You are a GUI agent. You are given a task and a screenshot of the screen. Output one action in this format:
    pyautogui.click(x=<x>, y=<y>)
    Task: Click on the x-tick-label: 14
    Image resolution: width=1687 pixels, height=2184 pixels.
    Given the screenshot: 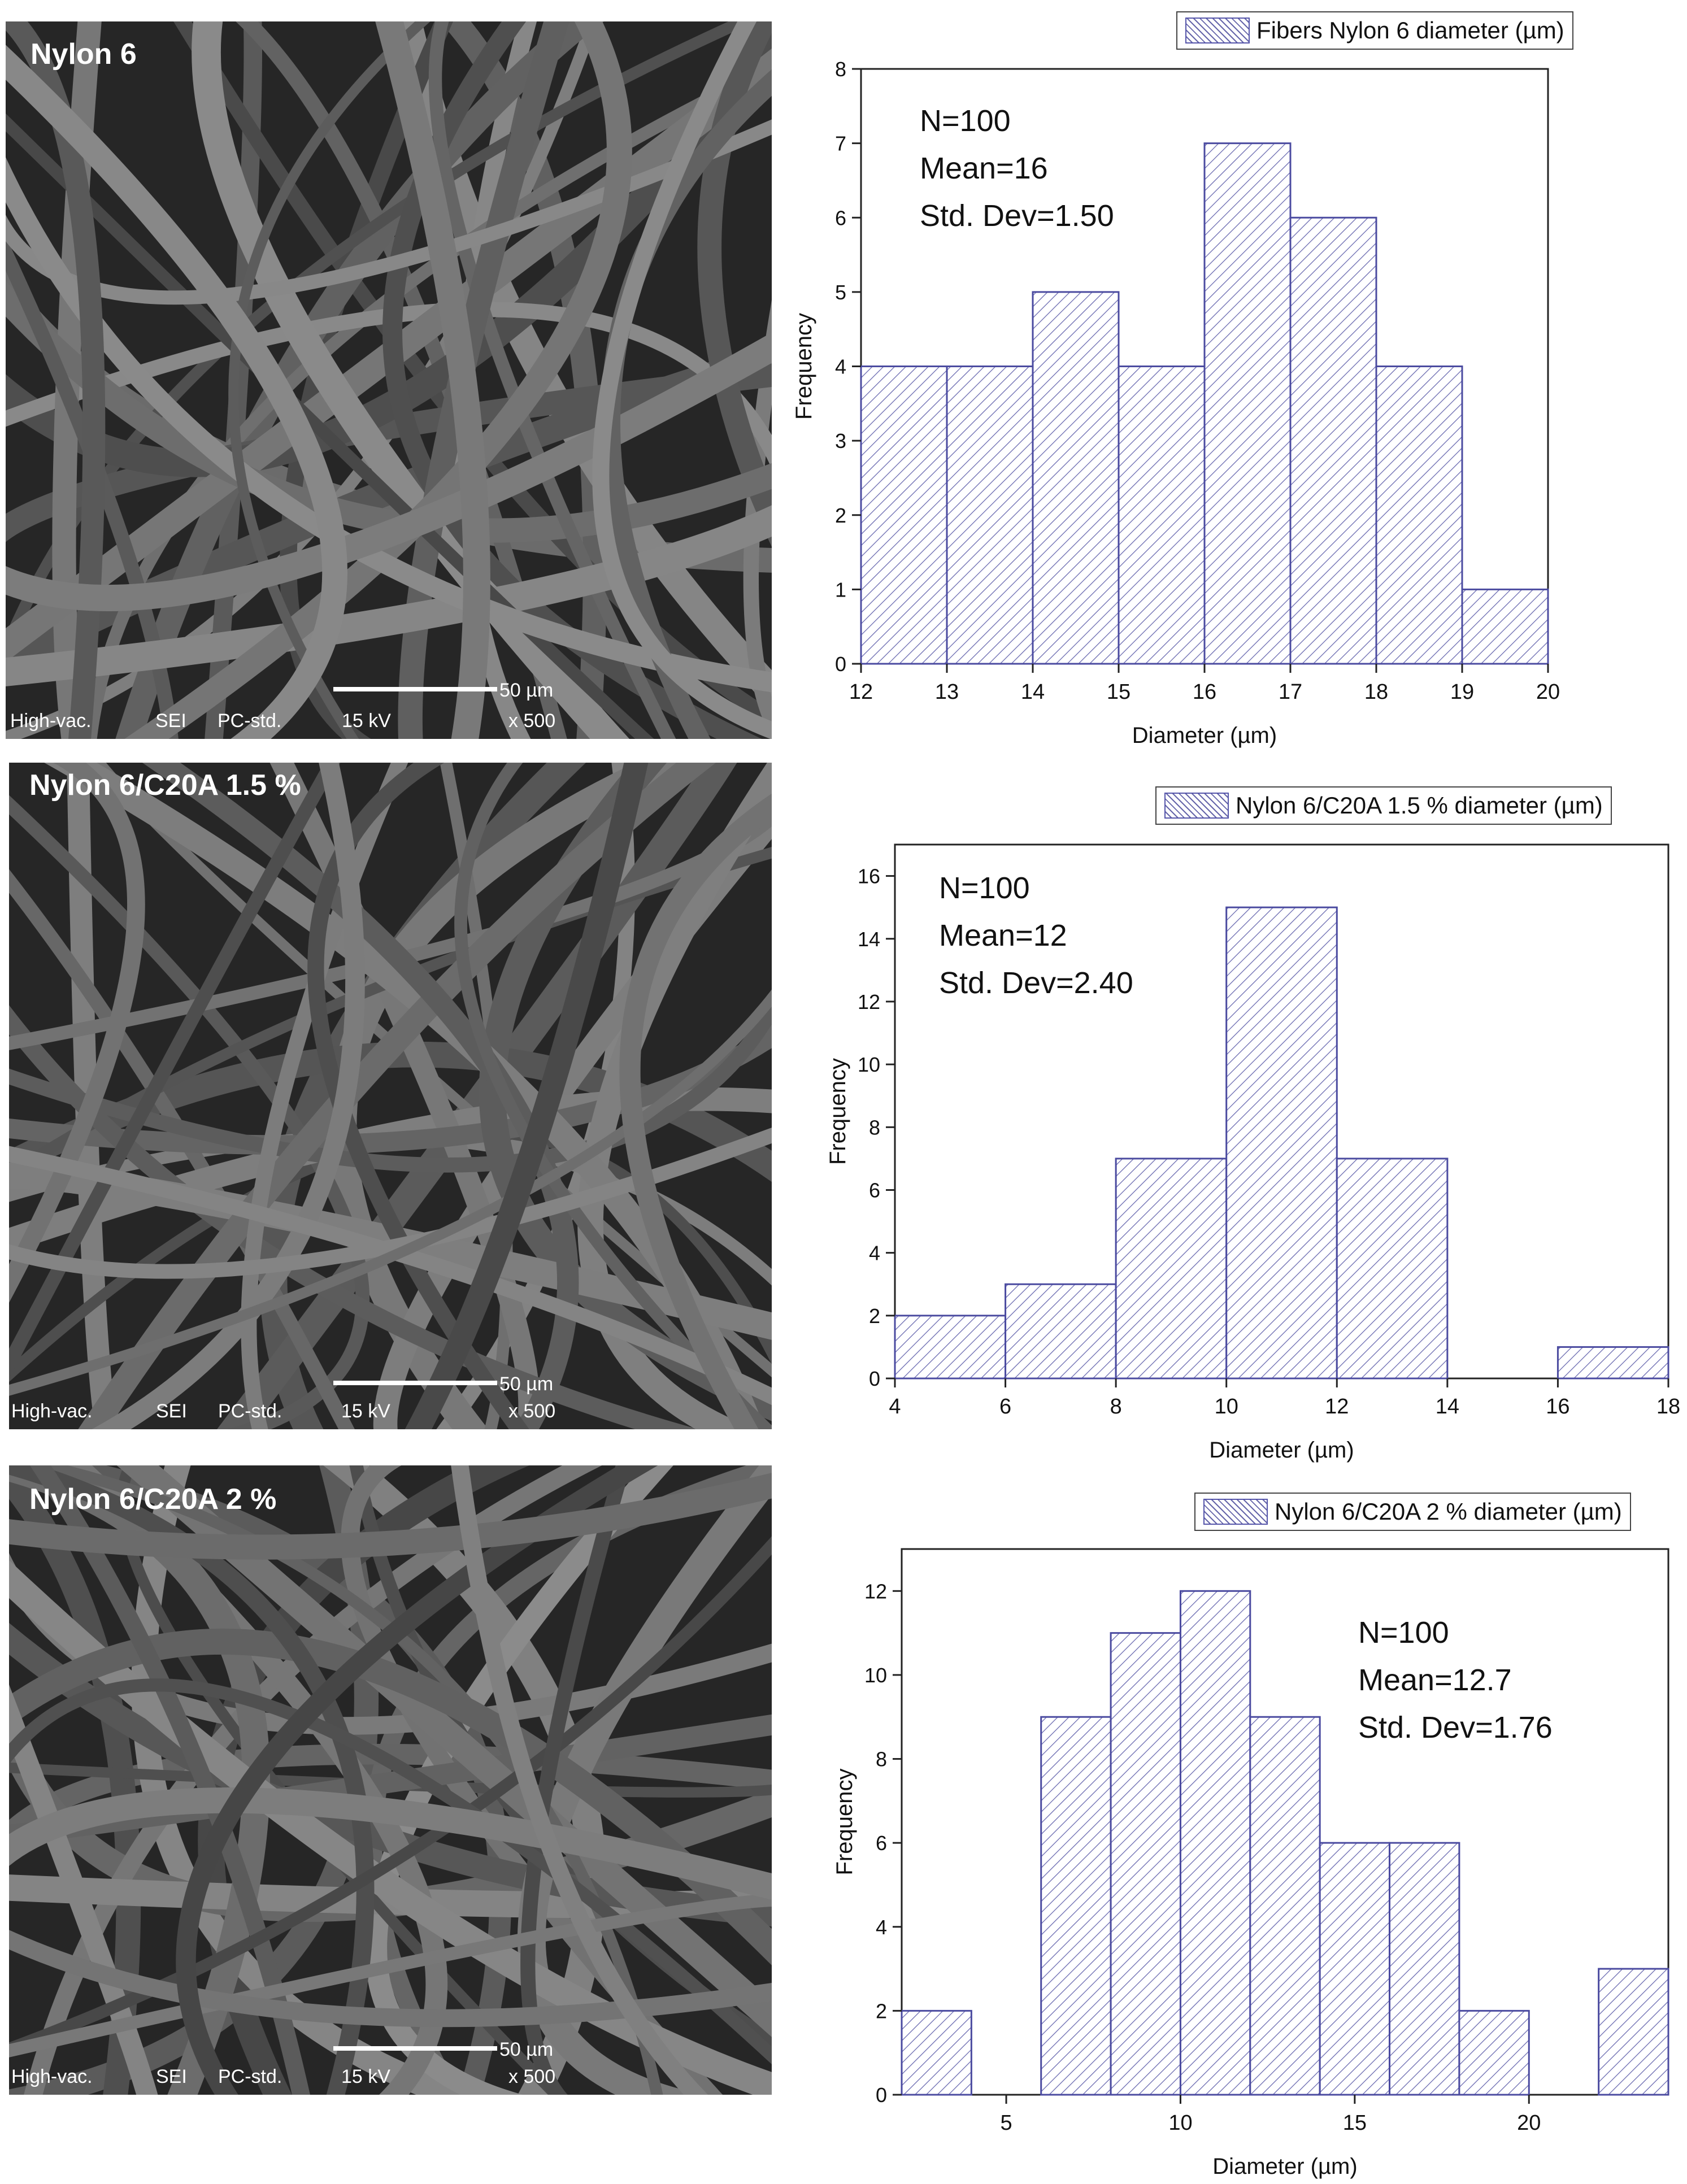 What is the action you would take?
    pyautogui.click(x=1447, y=1407)
    